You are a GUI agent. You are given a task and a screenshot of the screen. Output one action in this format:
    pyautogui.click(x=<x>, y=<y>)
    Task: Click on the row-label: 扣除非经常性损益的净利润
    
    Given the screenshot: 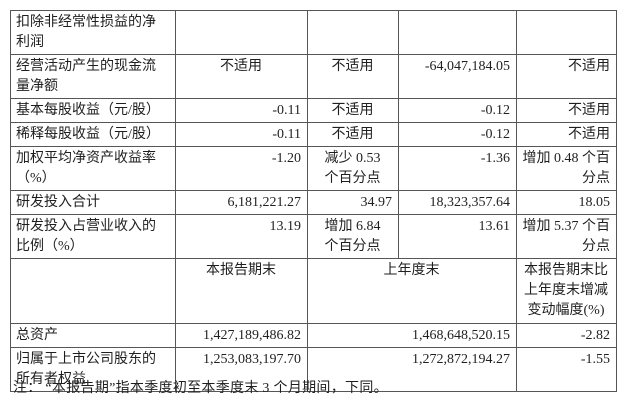 What is the action you would take?
    pyautogui.click(x=93, y=32)
    